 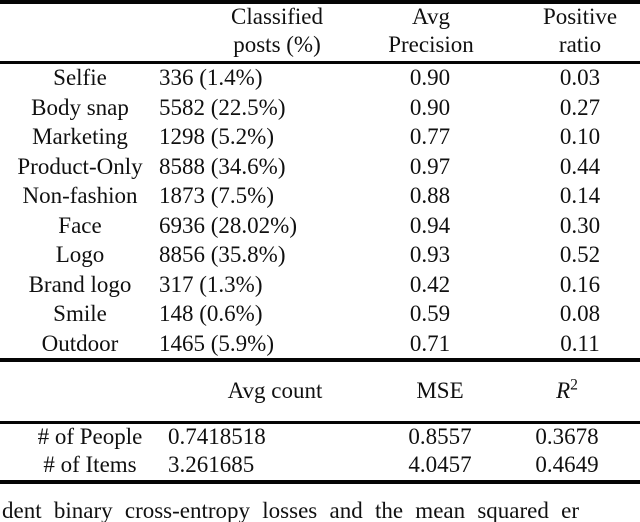 I want to click on header-line: Avg count, so click(x=275, y=390).